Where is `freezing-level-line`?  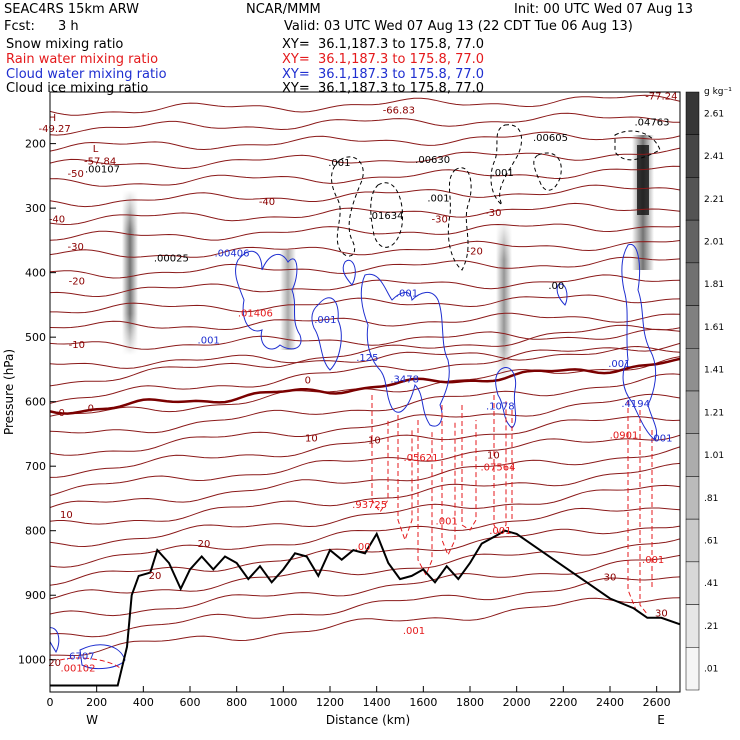 freezing-level-line is located at coordinates (365, 386).